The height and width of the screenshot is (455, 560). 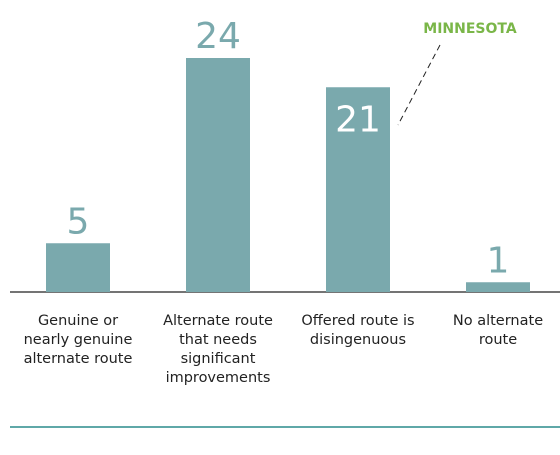 I want to click on value-label: 1, so click(x=498, y=260).